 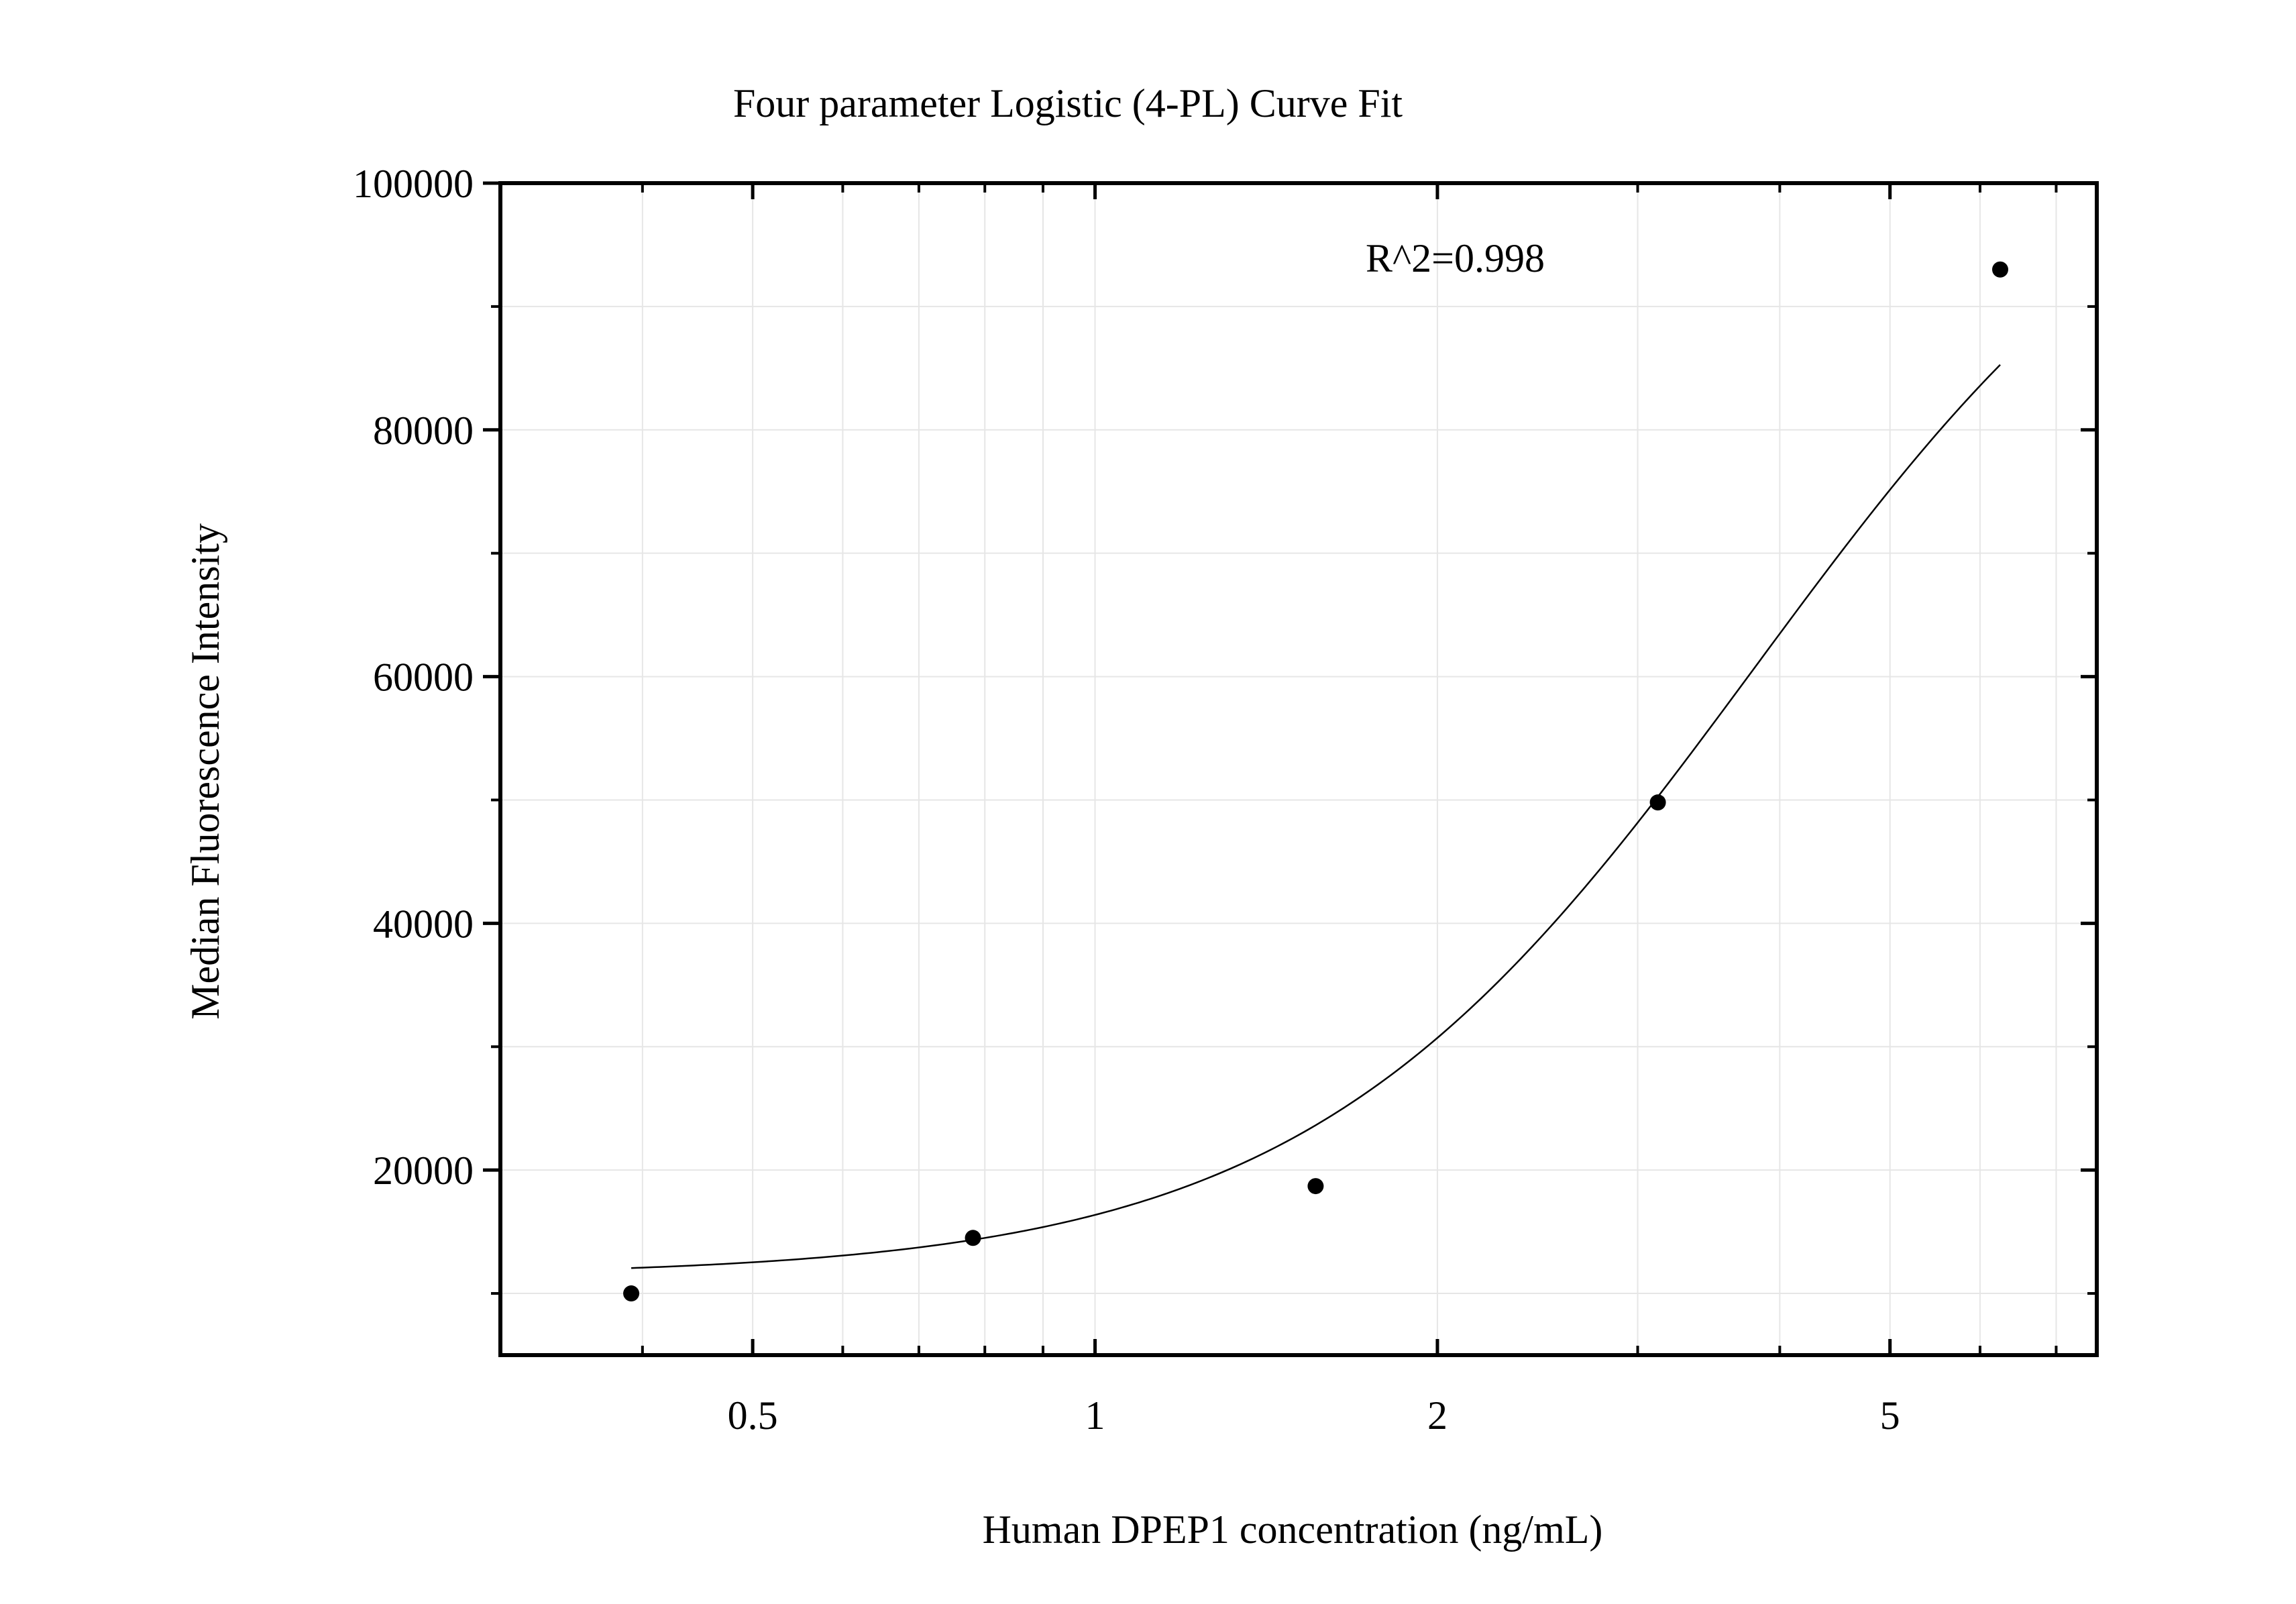 I want to click on x-tick-label: 5, so click(x=1890, y=1415).